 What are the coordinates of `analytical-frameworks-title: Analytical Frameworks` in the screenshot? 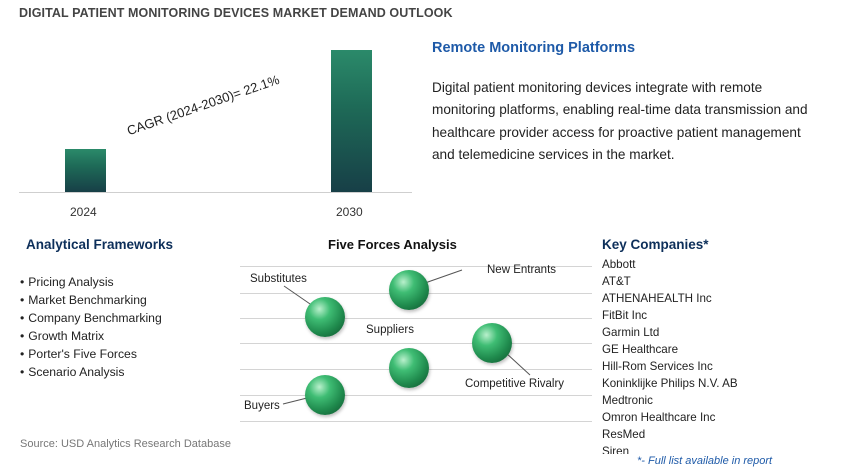 It's located at (100, 244).